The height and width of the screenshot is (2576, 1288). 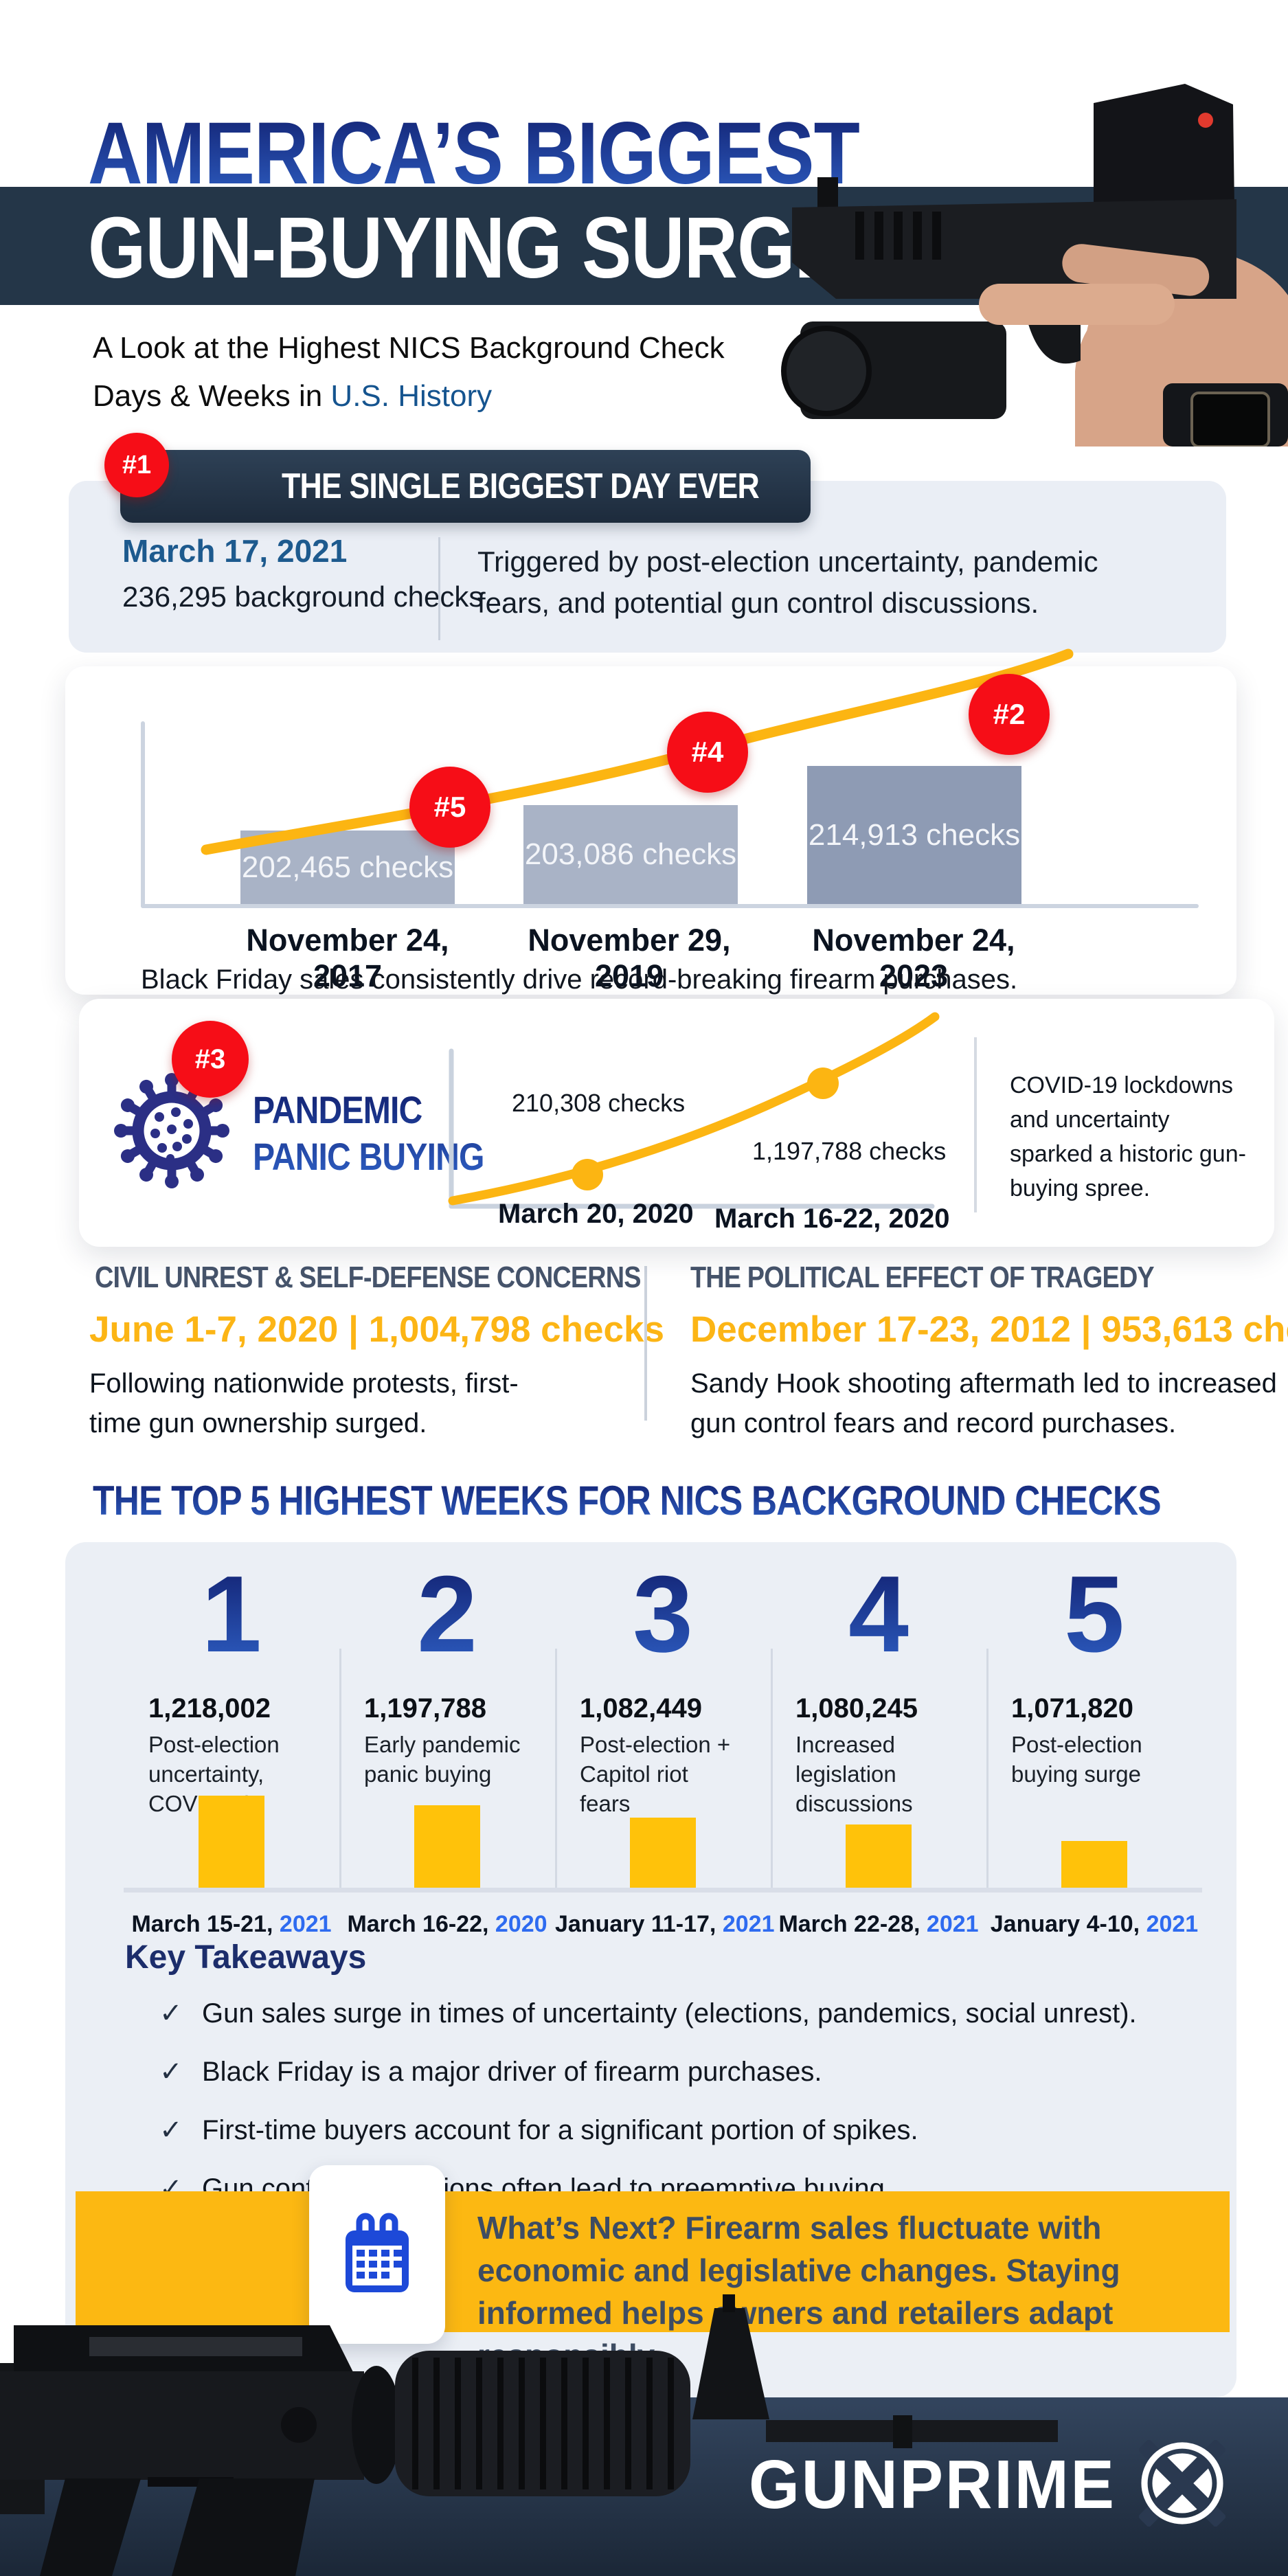 I want to click on rank-badge-4: #4, so click(x=707, y=752).